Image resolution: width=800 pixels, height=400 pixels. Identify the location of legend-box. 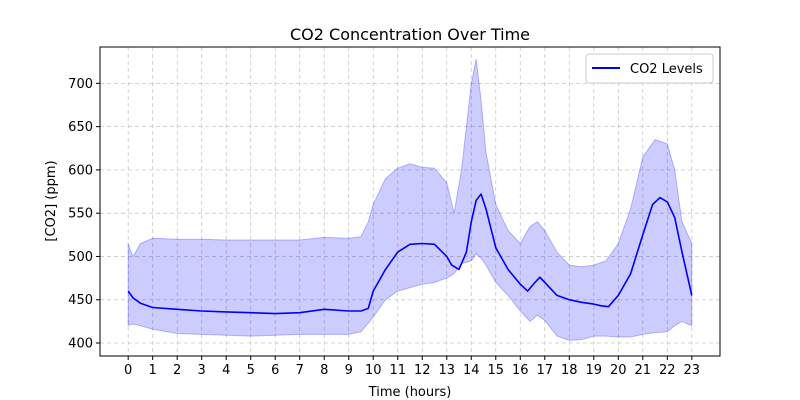
(649, 68).